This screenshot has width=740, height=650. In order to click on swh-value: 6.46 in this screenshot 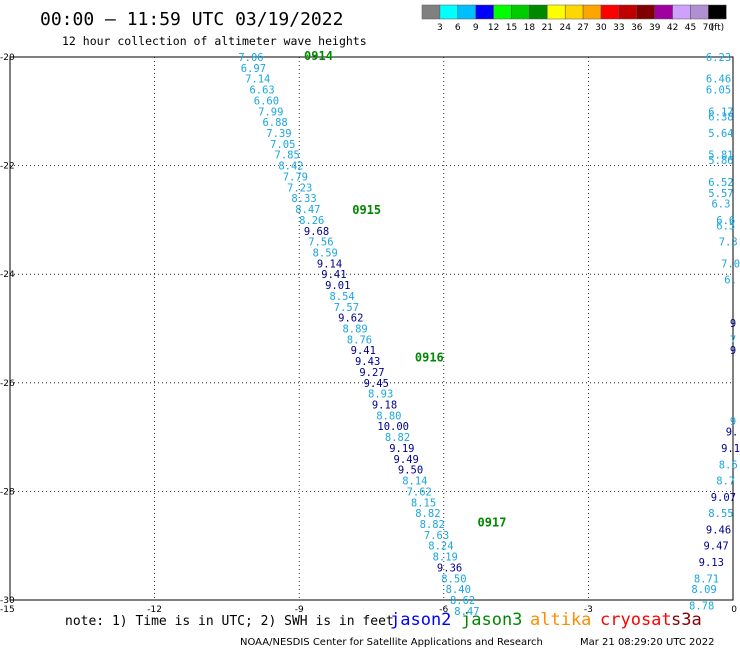, I will do `click(718, 80)`.